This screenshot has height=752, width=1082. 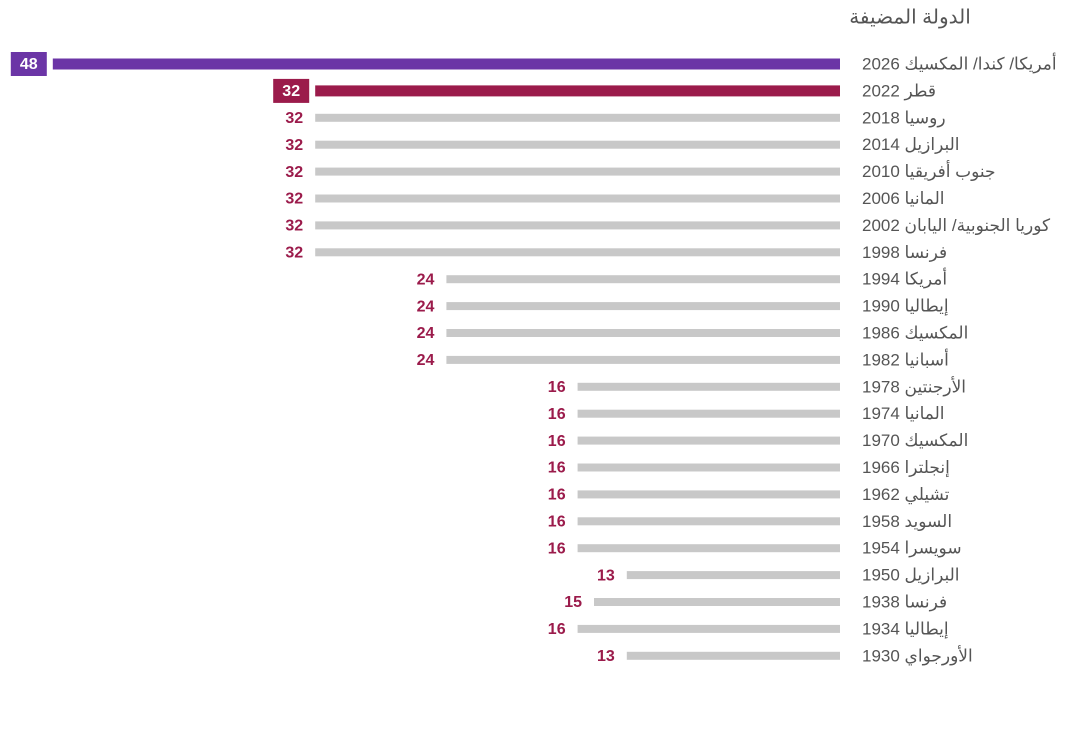 What do you see at coordinates (929, 170) in the screenshot?
I see `category-label: جنوب أفريقيا 2010` at bounding box center [929, 170].